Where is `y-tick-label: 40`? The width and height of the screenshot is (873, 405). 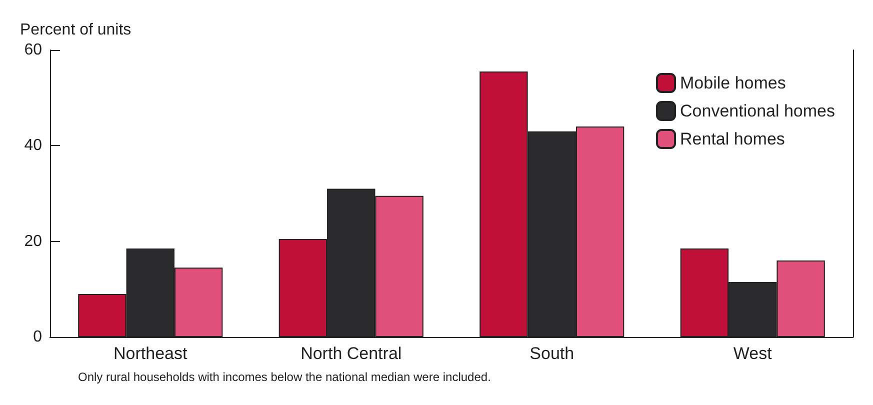
y-tick-label: 40 is located at coordinates (33, 145).